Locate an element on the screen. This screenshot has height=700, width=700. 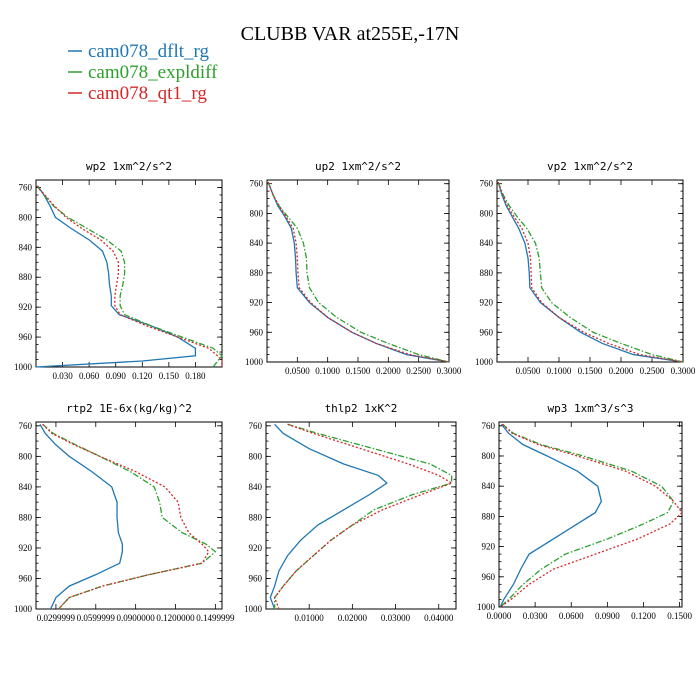
legend-label: cam078_qt1_rg is located at coordinates (147, 93).